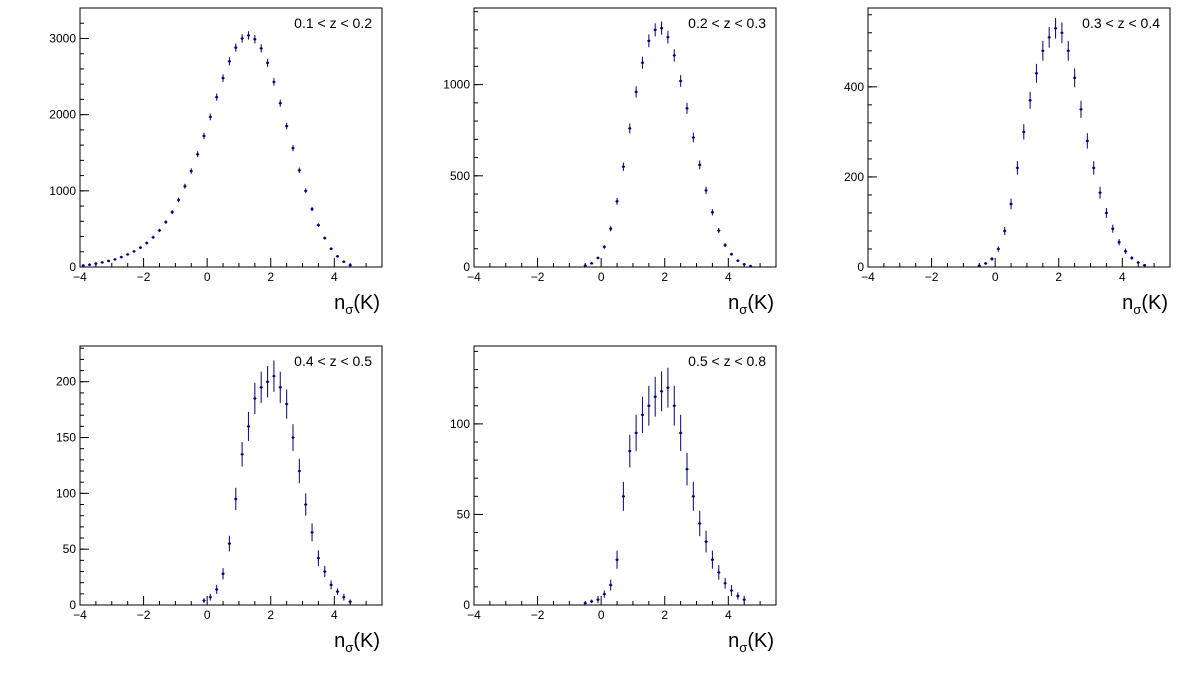 Image resolution: width=1181 pixels, height=677 pixels. Describe the element at coordinates (231, 475) in the screenshot. I see `plot-frame` at that location.